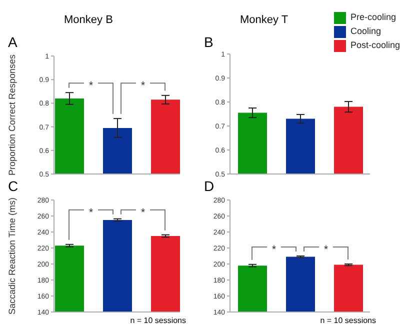  What do you see at coordinates (13, 186) in the screenshot?
I see `text: C` at bounding box center [13, 186].